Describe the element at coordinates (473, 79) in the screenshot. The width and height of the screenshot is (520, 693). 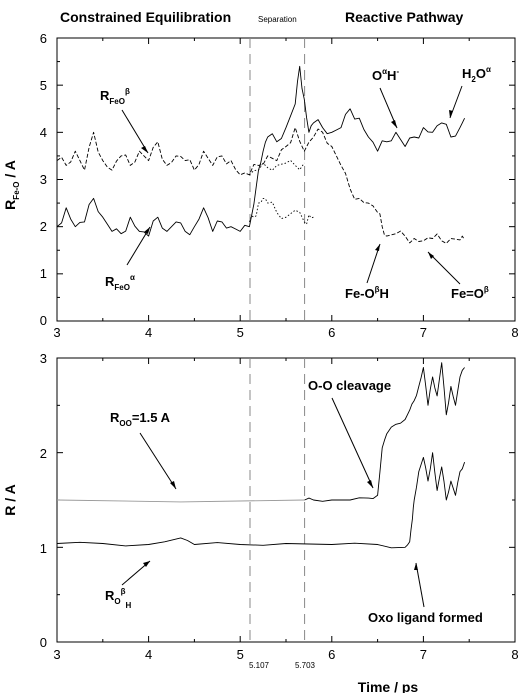
I see `annotation-sub: 2` at that location.